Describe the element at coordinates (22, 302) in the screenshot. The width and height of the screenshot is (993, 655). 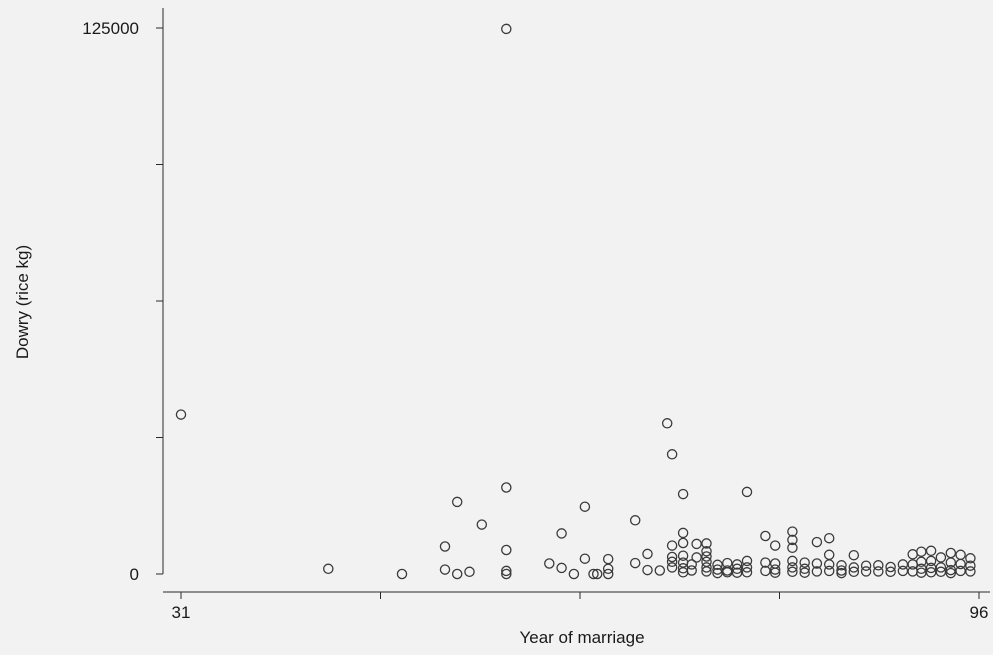
I see `y-axis-label: Dowry (rice kg)` at that location.